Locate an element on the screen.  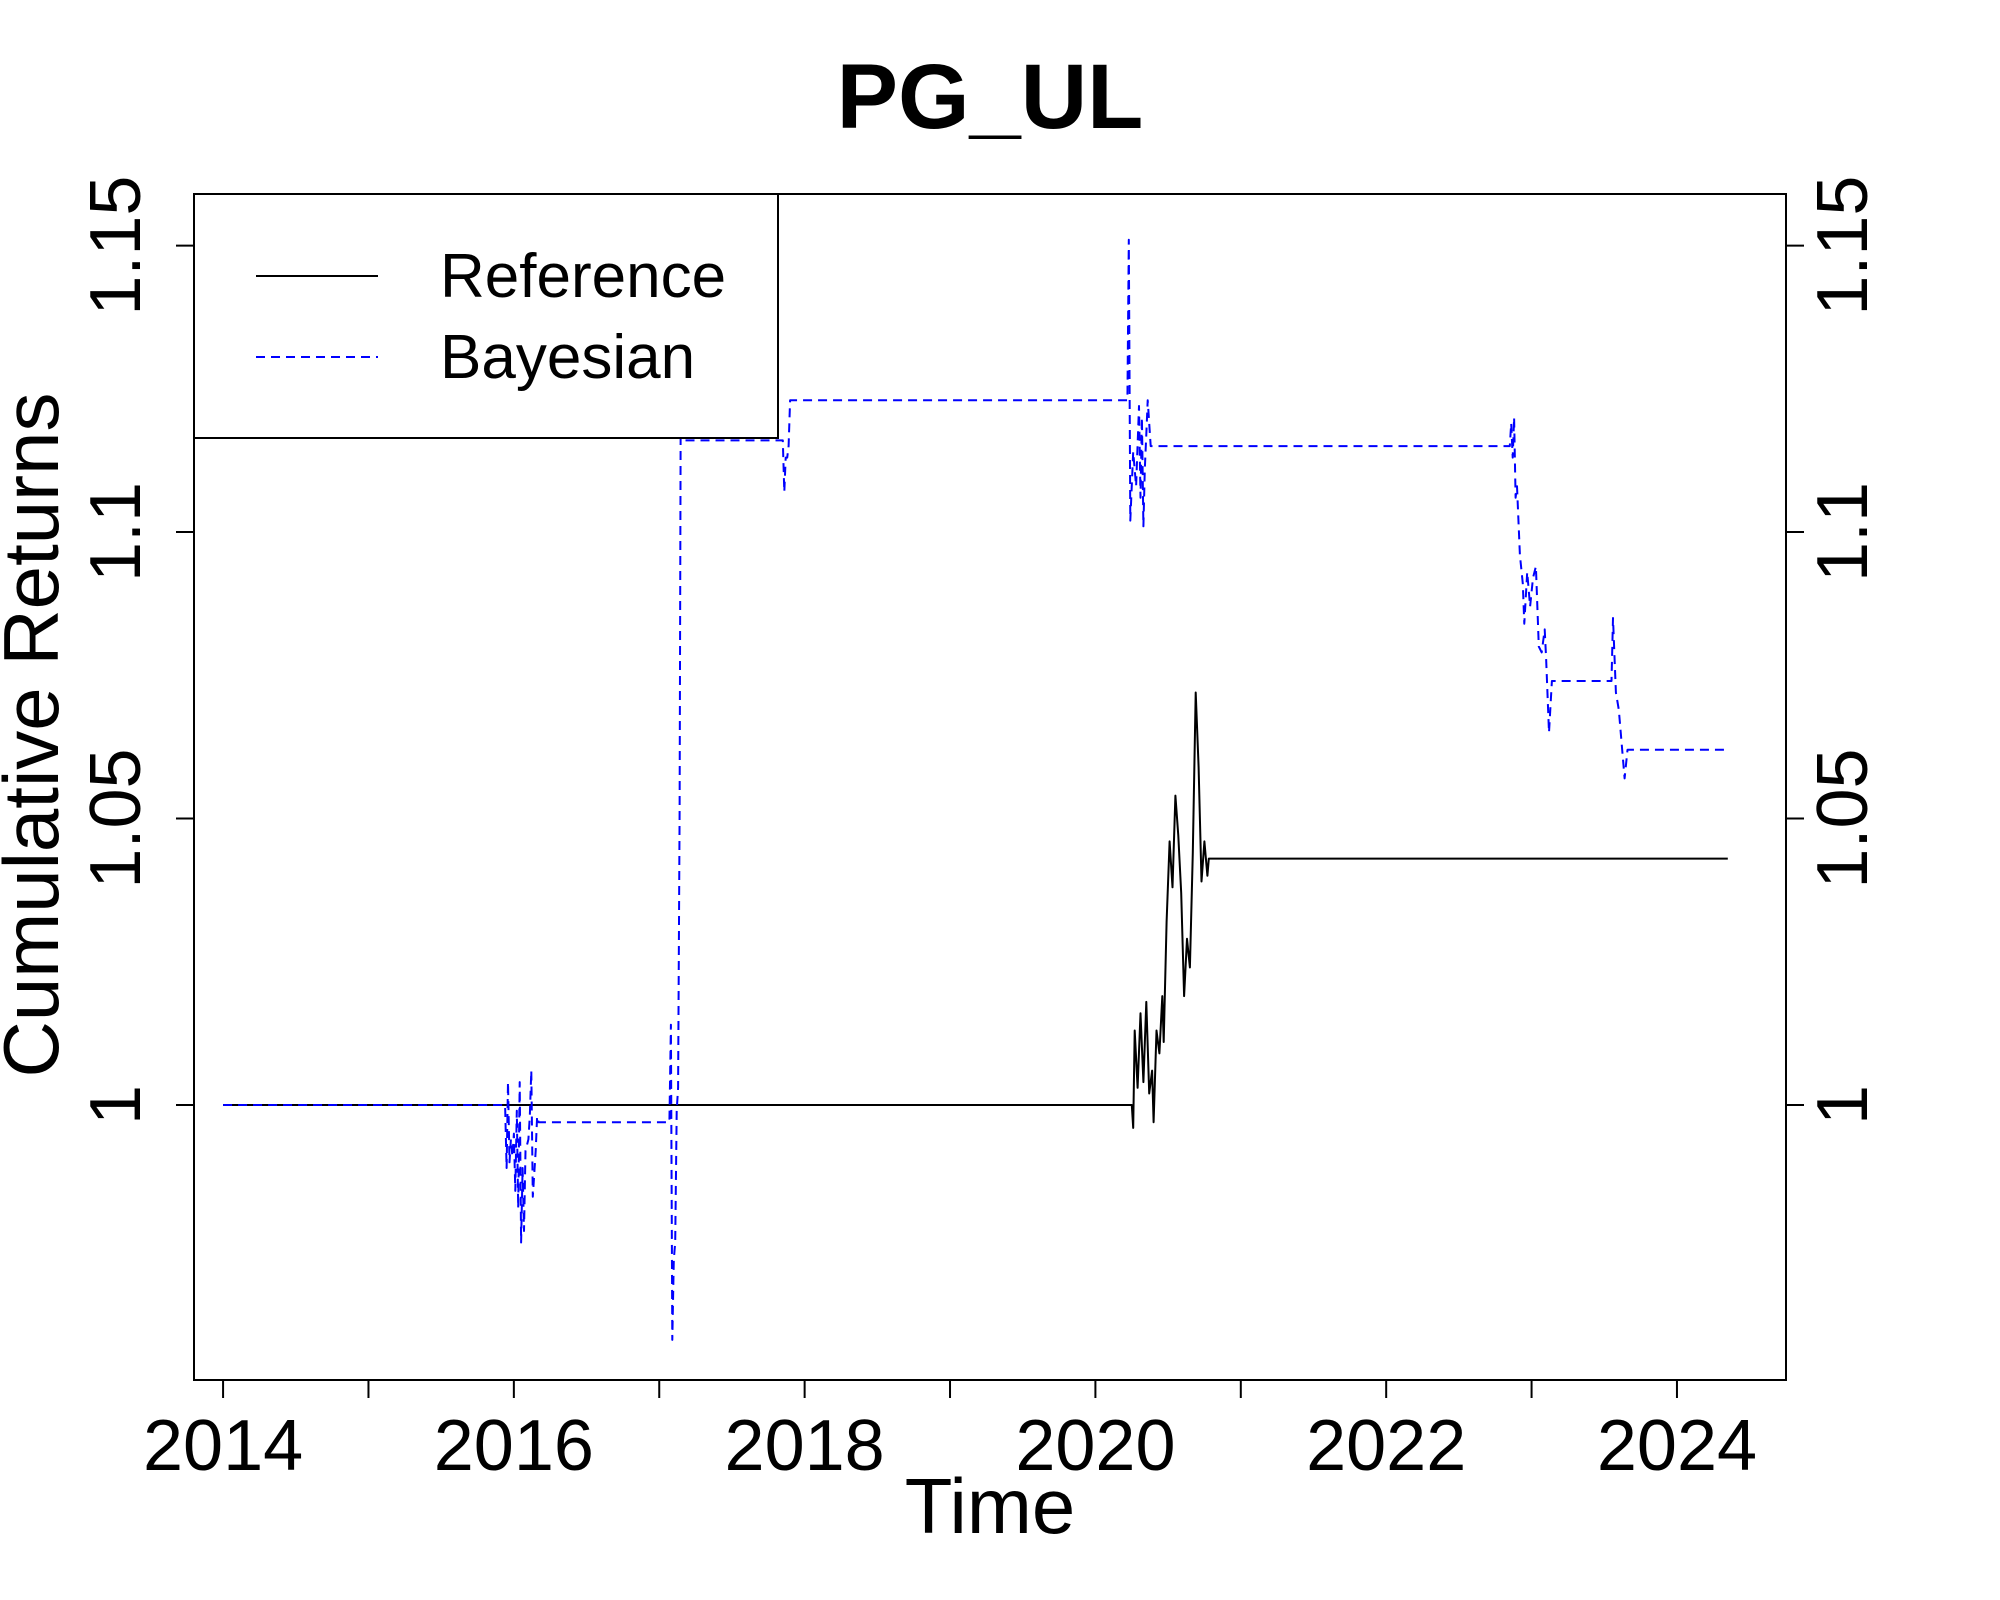
y-axis-left: 1 1.05 1.1 1.15 is located at coordinates (135, 650).